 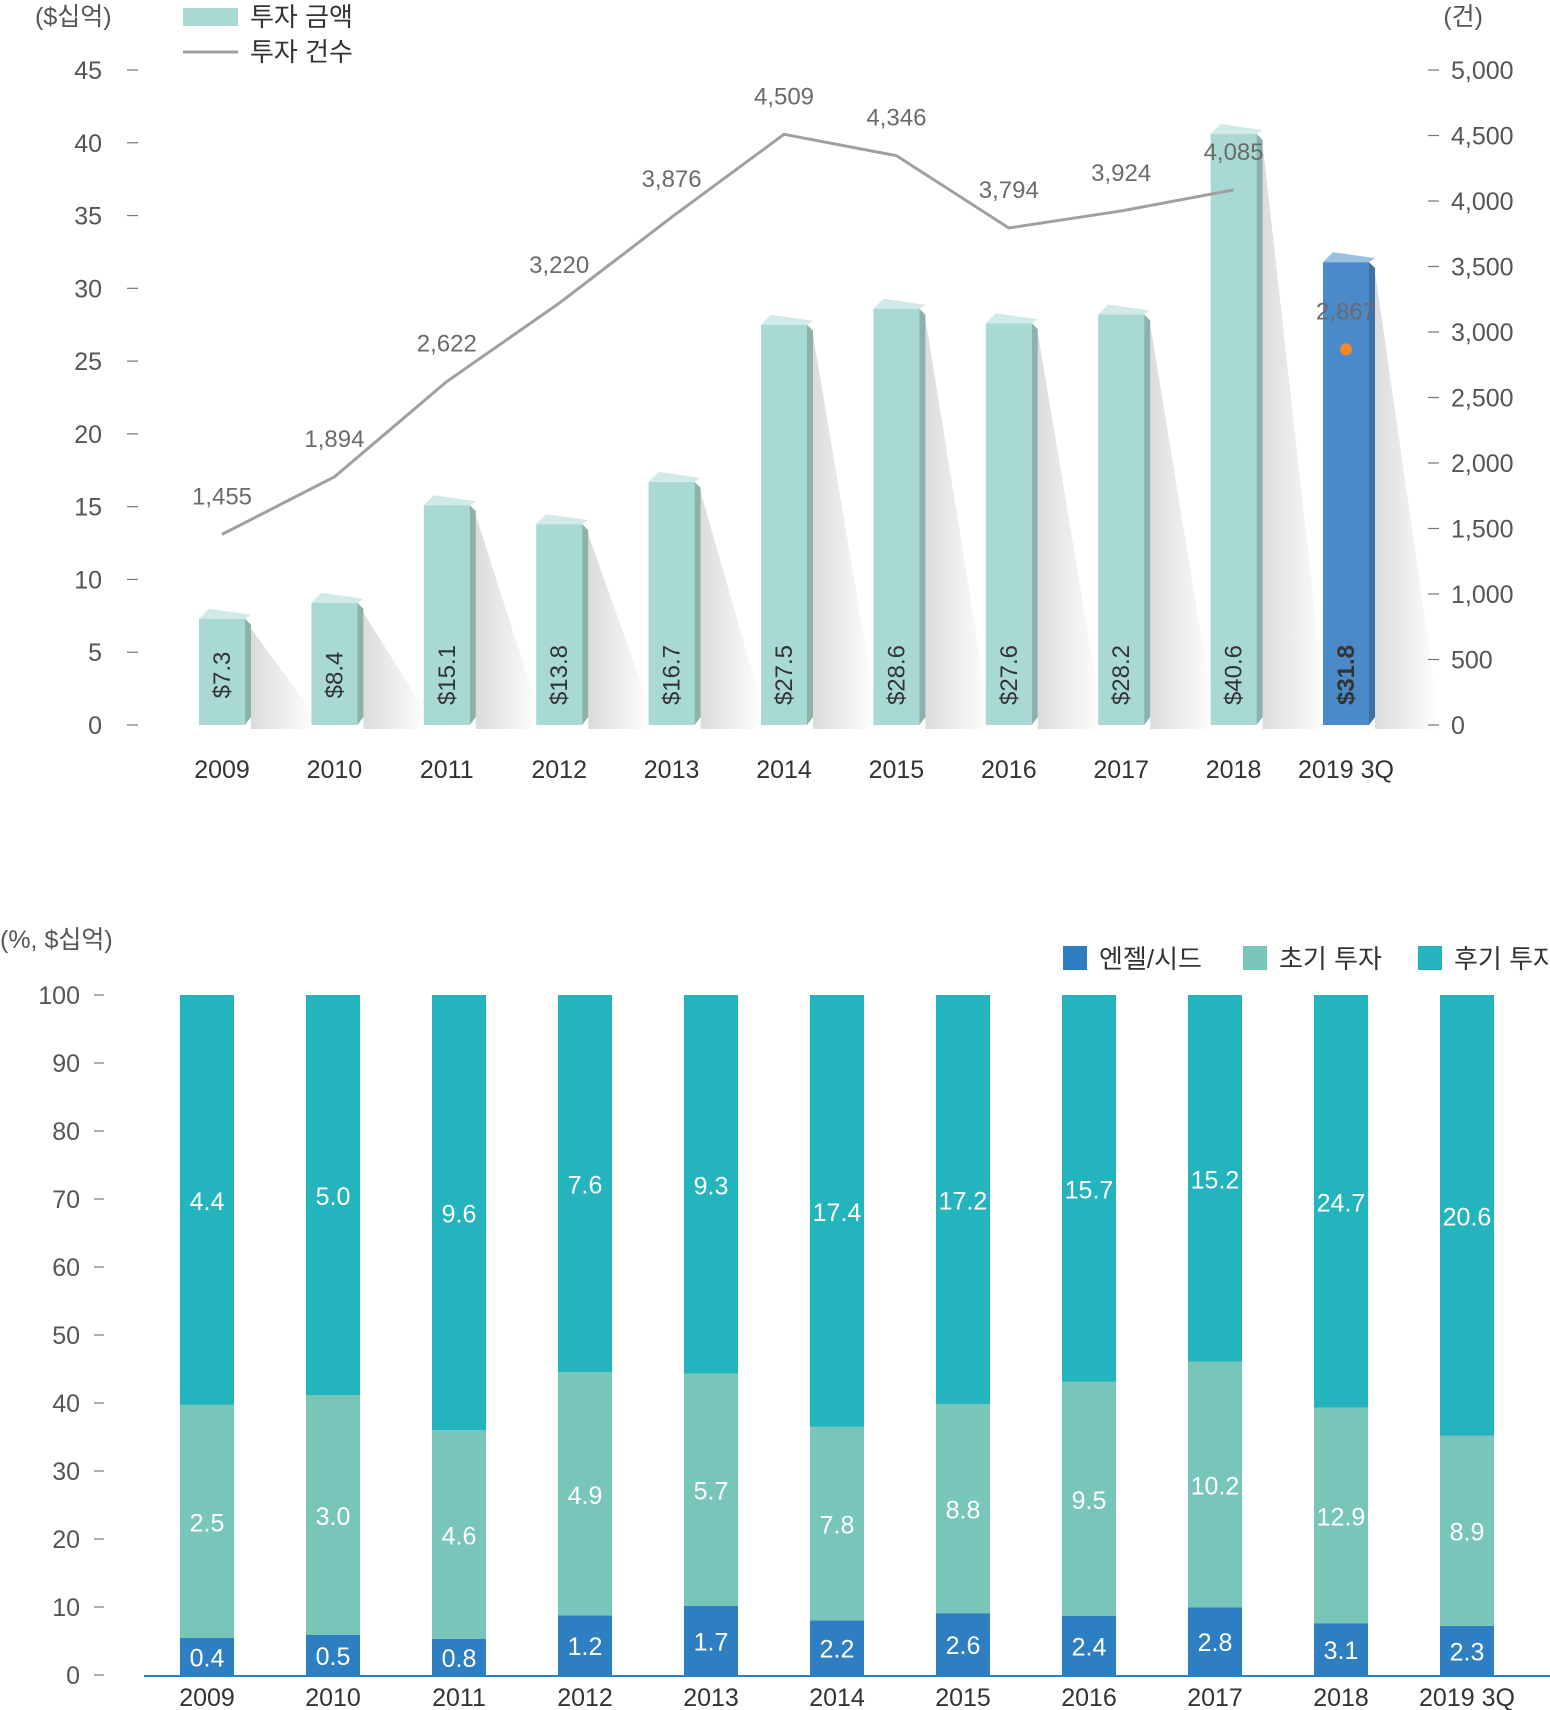 What do you see at coordinates (1482, 333) in the screenshot?
I see `right-tick-label: 3,000` at bounding box center [1482, 333].